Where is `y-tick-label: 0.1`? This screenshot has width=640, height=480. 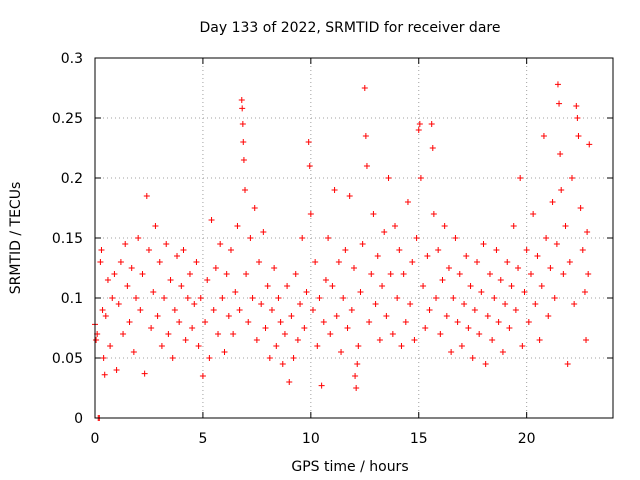
y-tick-label: 0.1 is located at coordinates (72, 299).